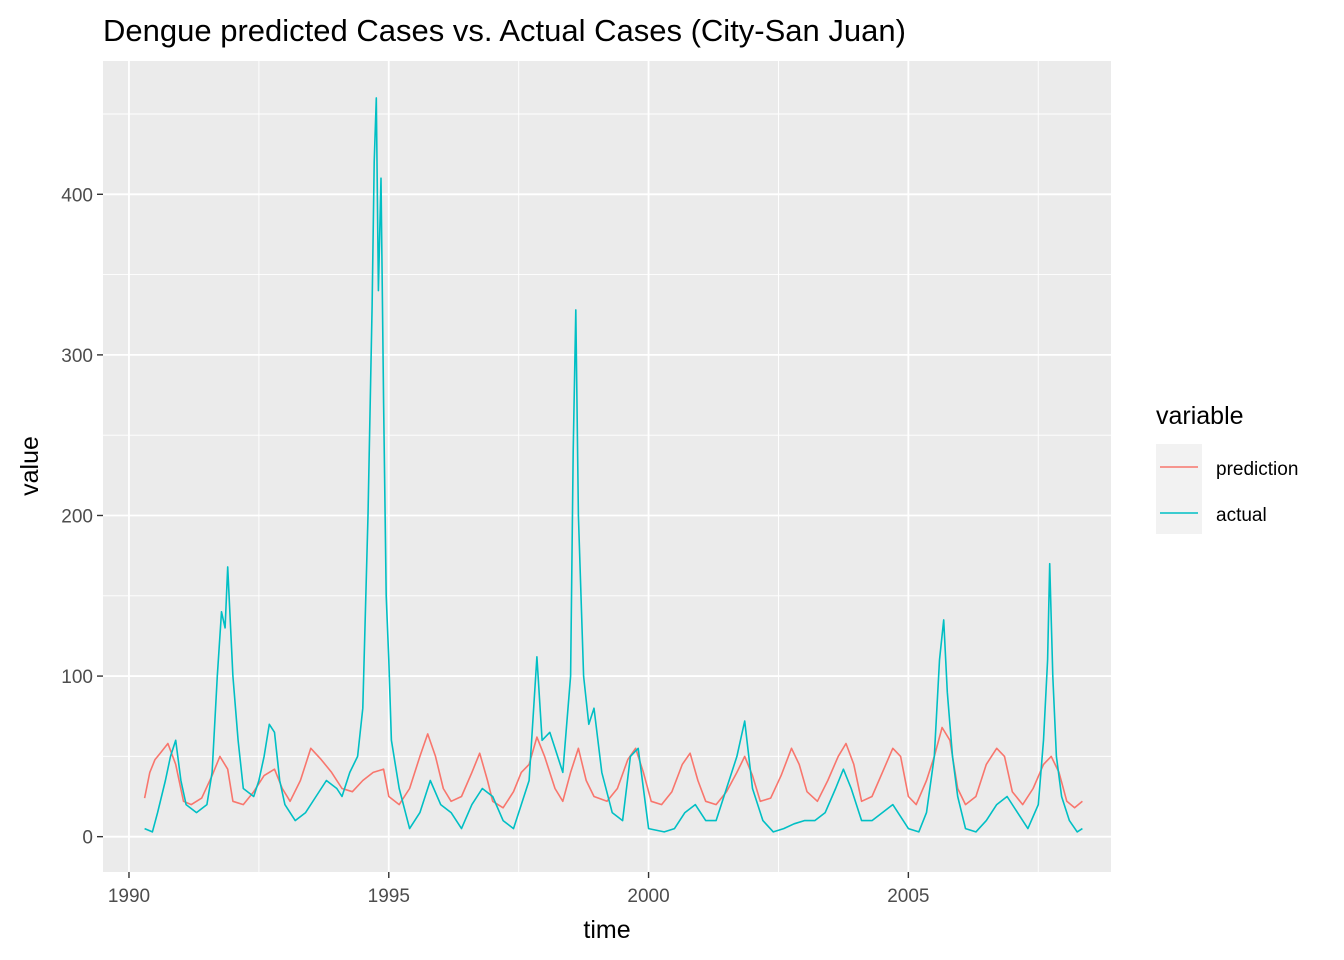 Image resolution: width=1344 pixels, height=960 pixels. What do you see at coordinates (519, 896) in the screenshot?
I see `x-axis-tick-labels: 1990 1995 2000 2005` at bounding box center [519, 896].